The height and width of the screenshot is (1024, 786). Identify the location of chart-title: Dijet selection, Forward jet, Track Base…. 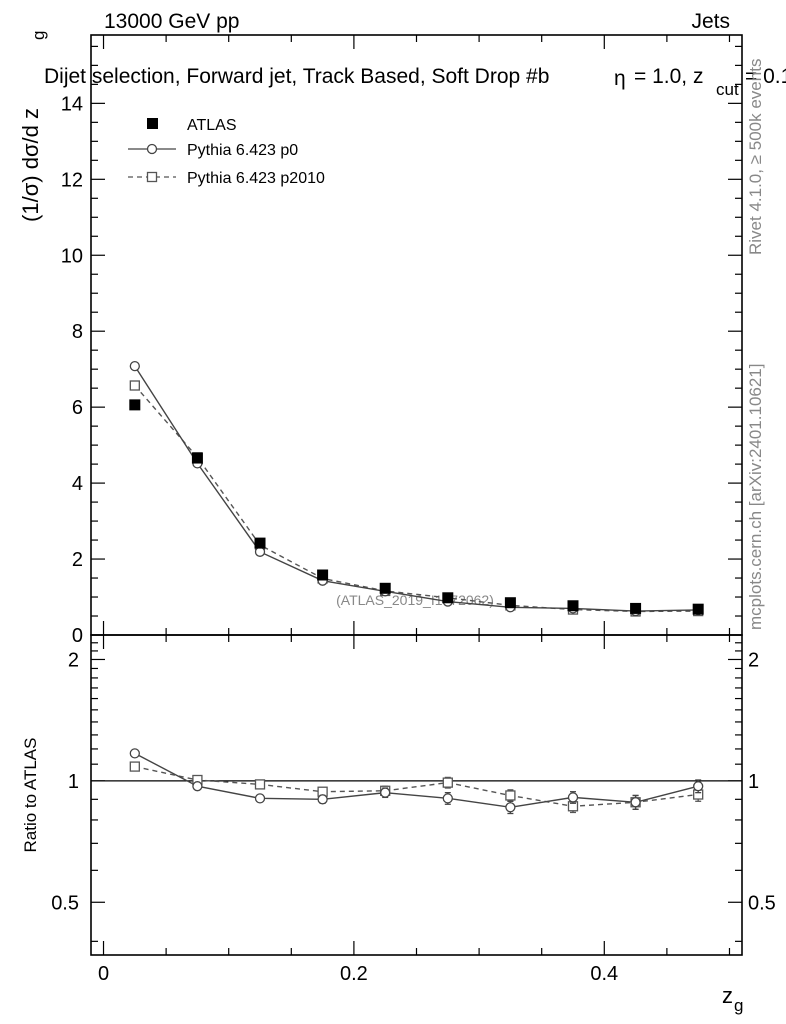
(296, 76).